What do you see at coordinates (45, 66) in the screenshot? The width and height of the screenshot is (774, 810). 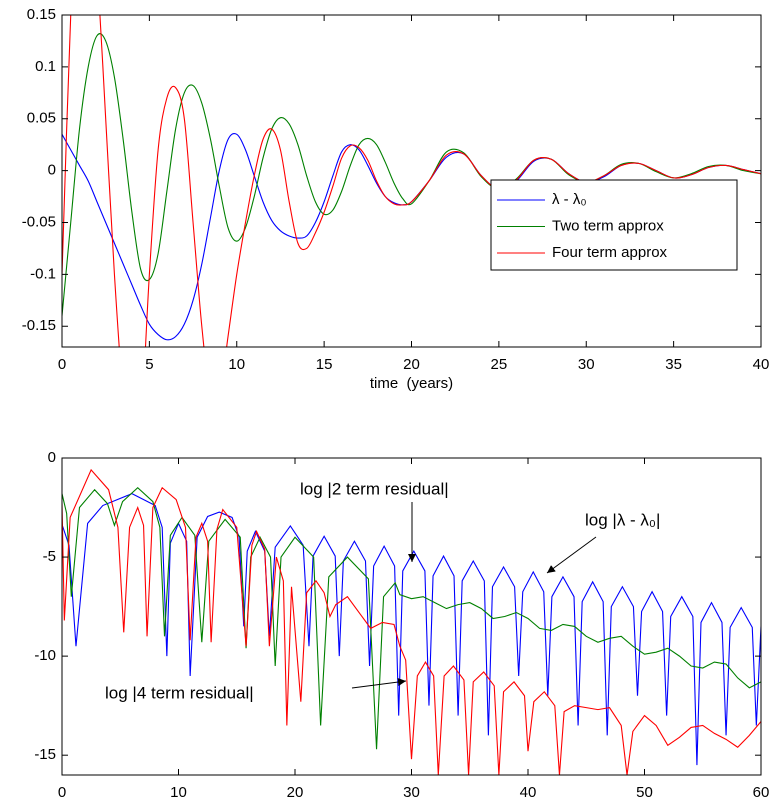 I see `y-tick-label: 0.1` at bounding box center [45, 66].